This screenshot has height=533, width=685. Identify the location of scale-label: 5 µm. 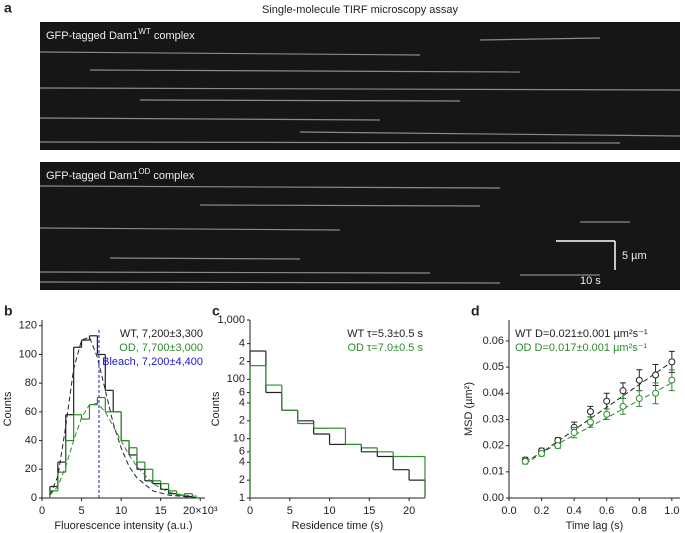
(634, 256).